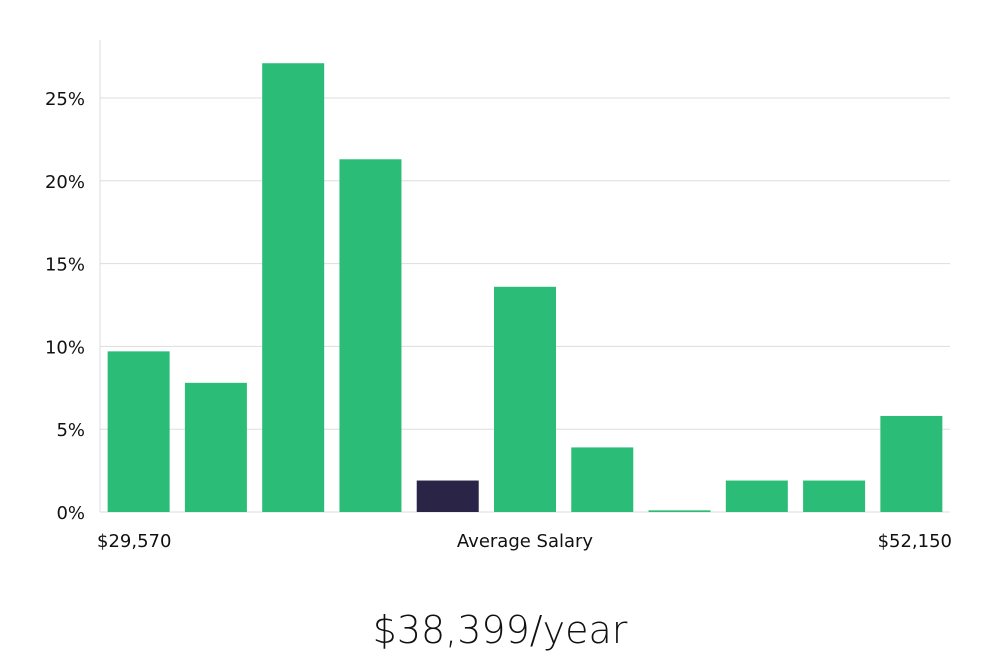 This screenshot has height=660, width=1000. What do you see at coordinates (70, 430) in the screenshot?
I see `y-tick-label: 5%` at bounding box center [70, 430].